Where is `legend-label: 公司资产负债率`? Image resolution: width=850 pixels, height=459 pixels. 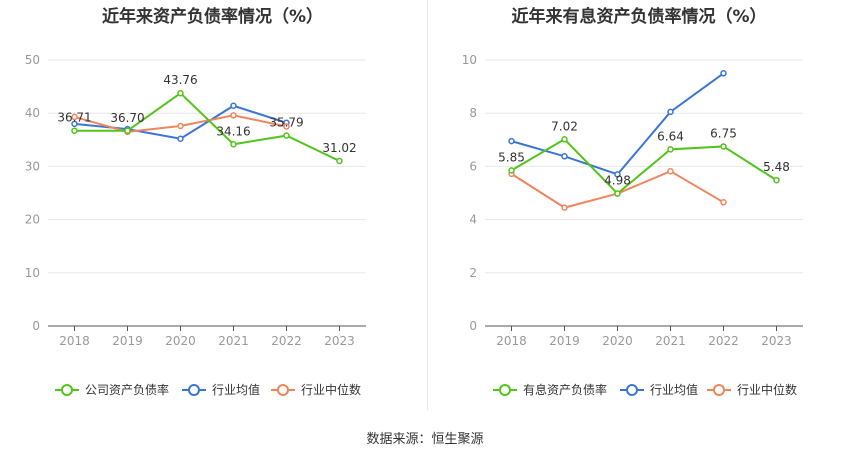 legend-label: 公司资产负债率 is located at coordinates (127, 389).